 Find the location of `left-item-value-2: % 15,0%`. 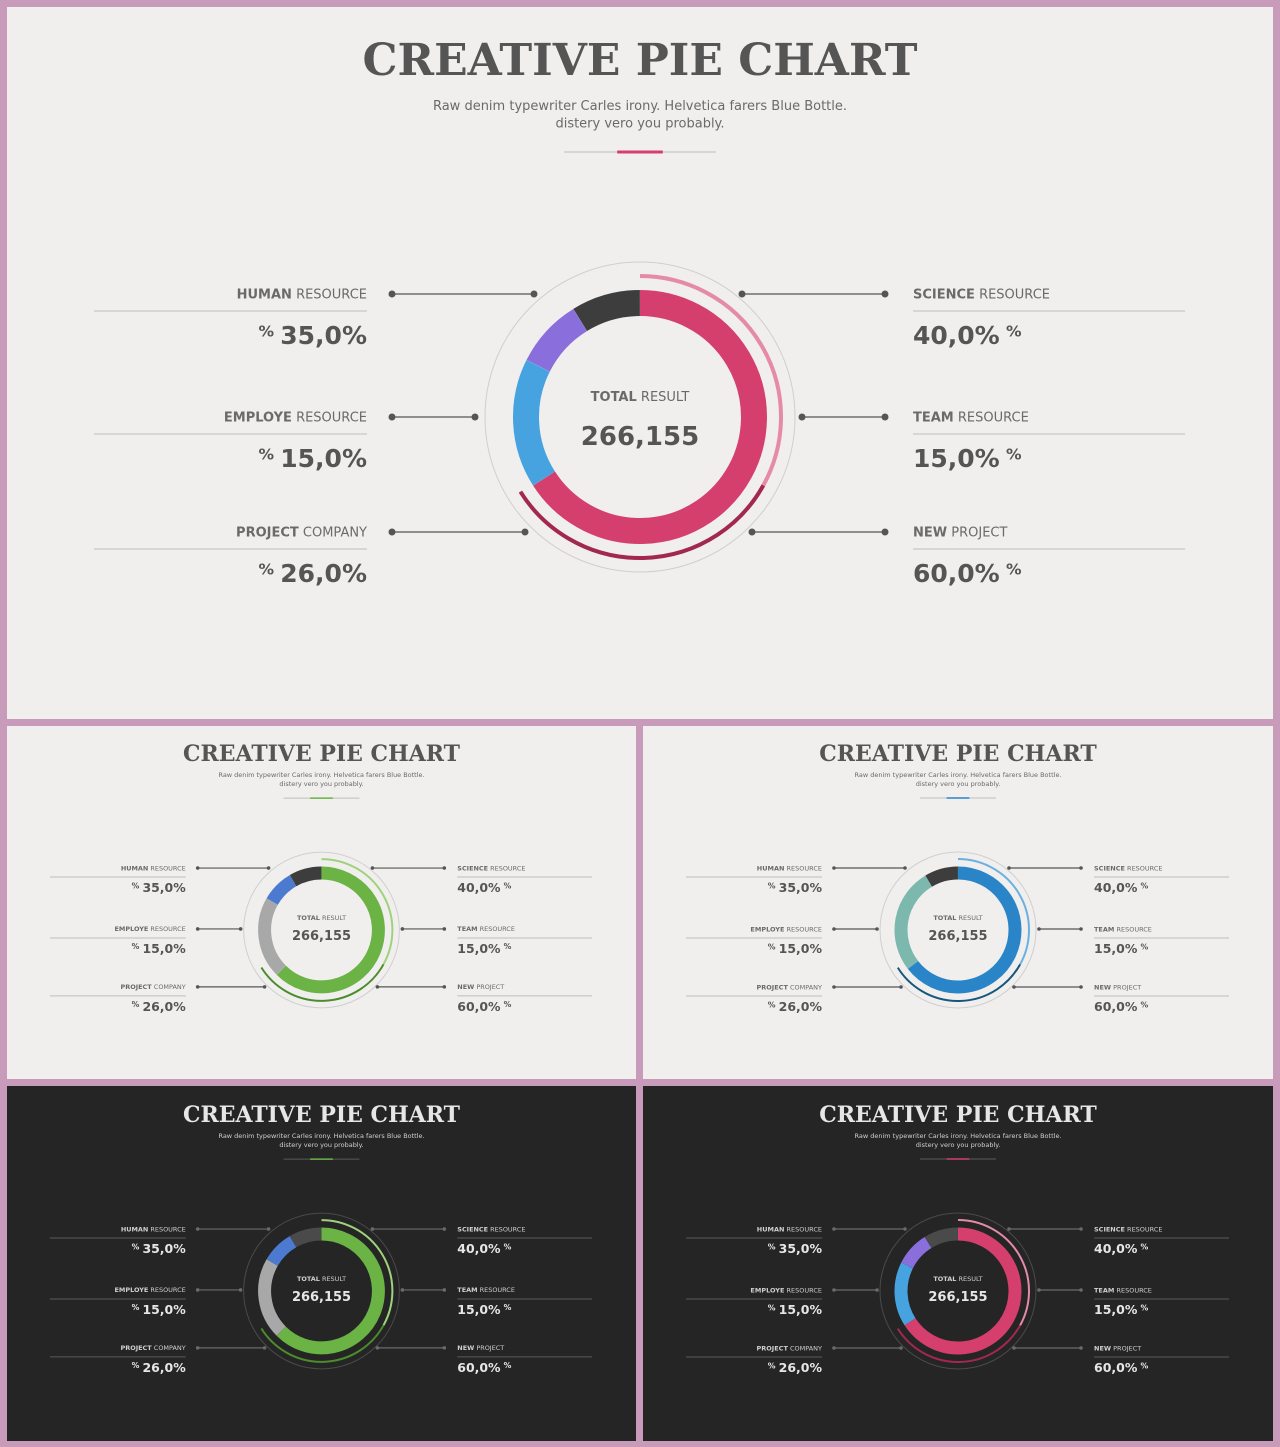

left-item-value-2: % 15,0% is located at coordinates (159, 948).